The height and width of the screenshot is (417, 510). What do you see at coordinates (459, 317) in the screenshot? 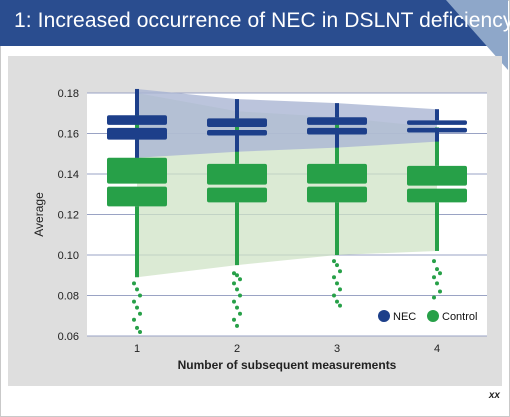
I see `legend-control-label: Control` at bounding box center [459, 317].